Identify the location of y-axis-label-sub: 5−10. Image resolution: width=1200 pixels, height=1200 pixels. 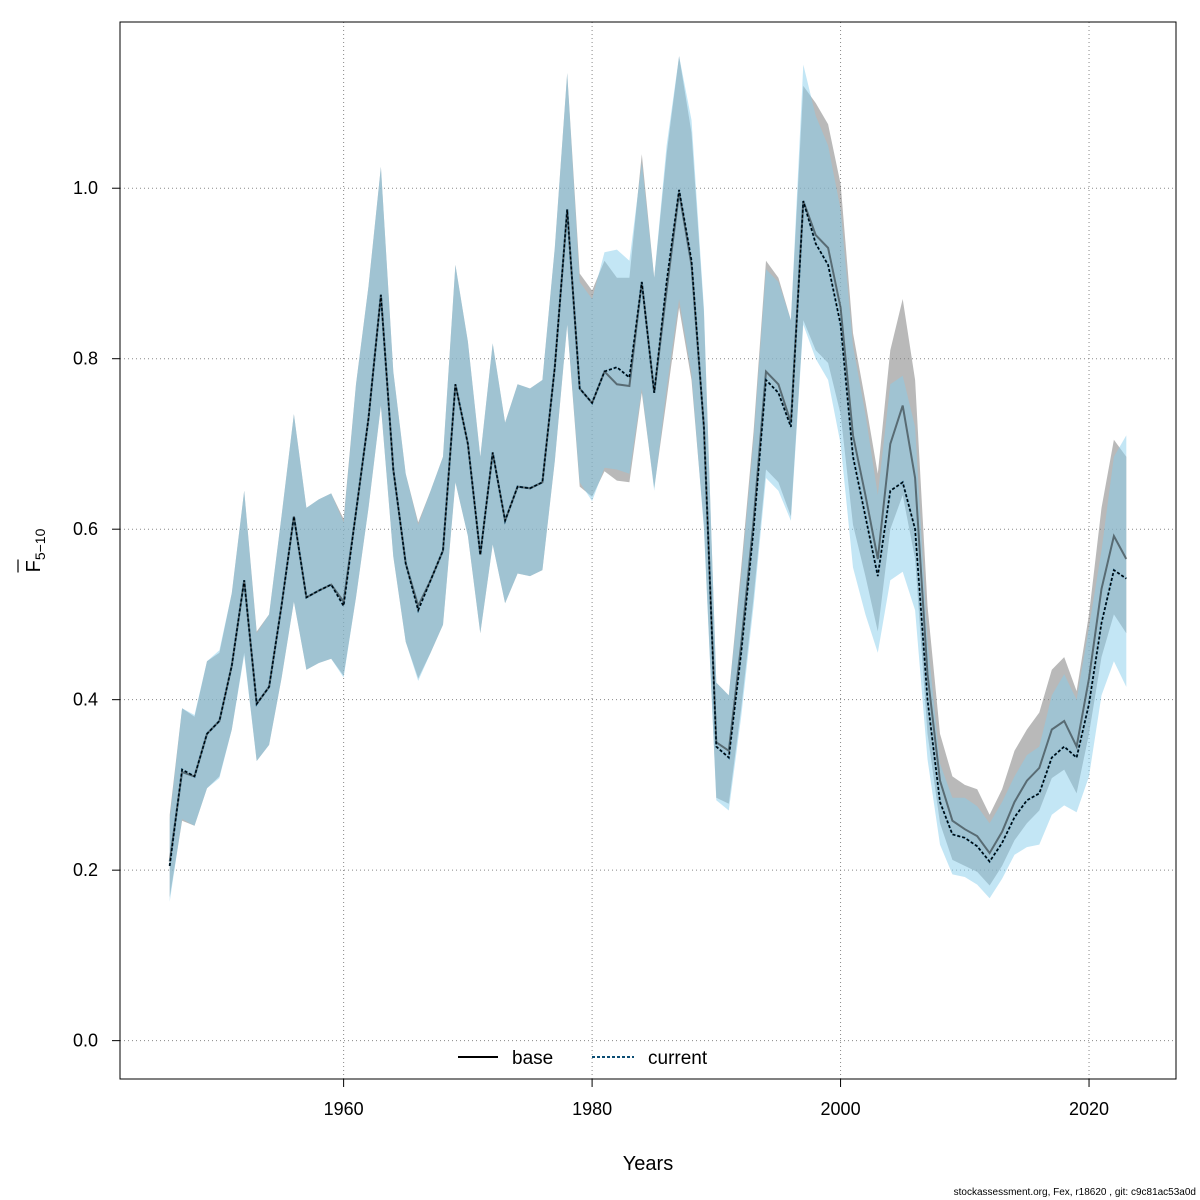
(40, 544).